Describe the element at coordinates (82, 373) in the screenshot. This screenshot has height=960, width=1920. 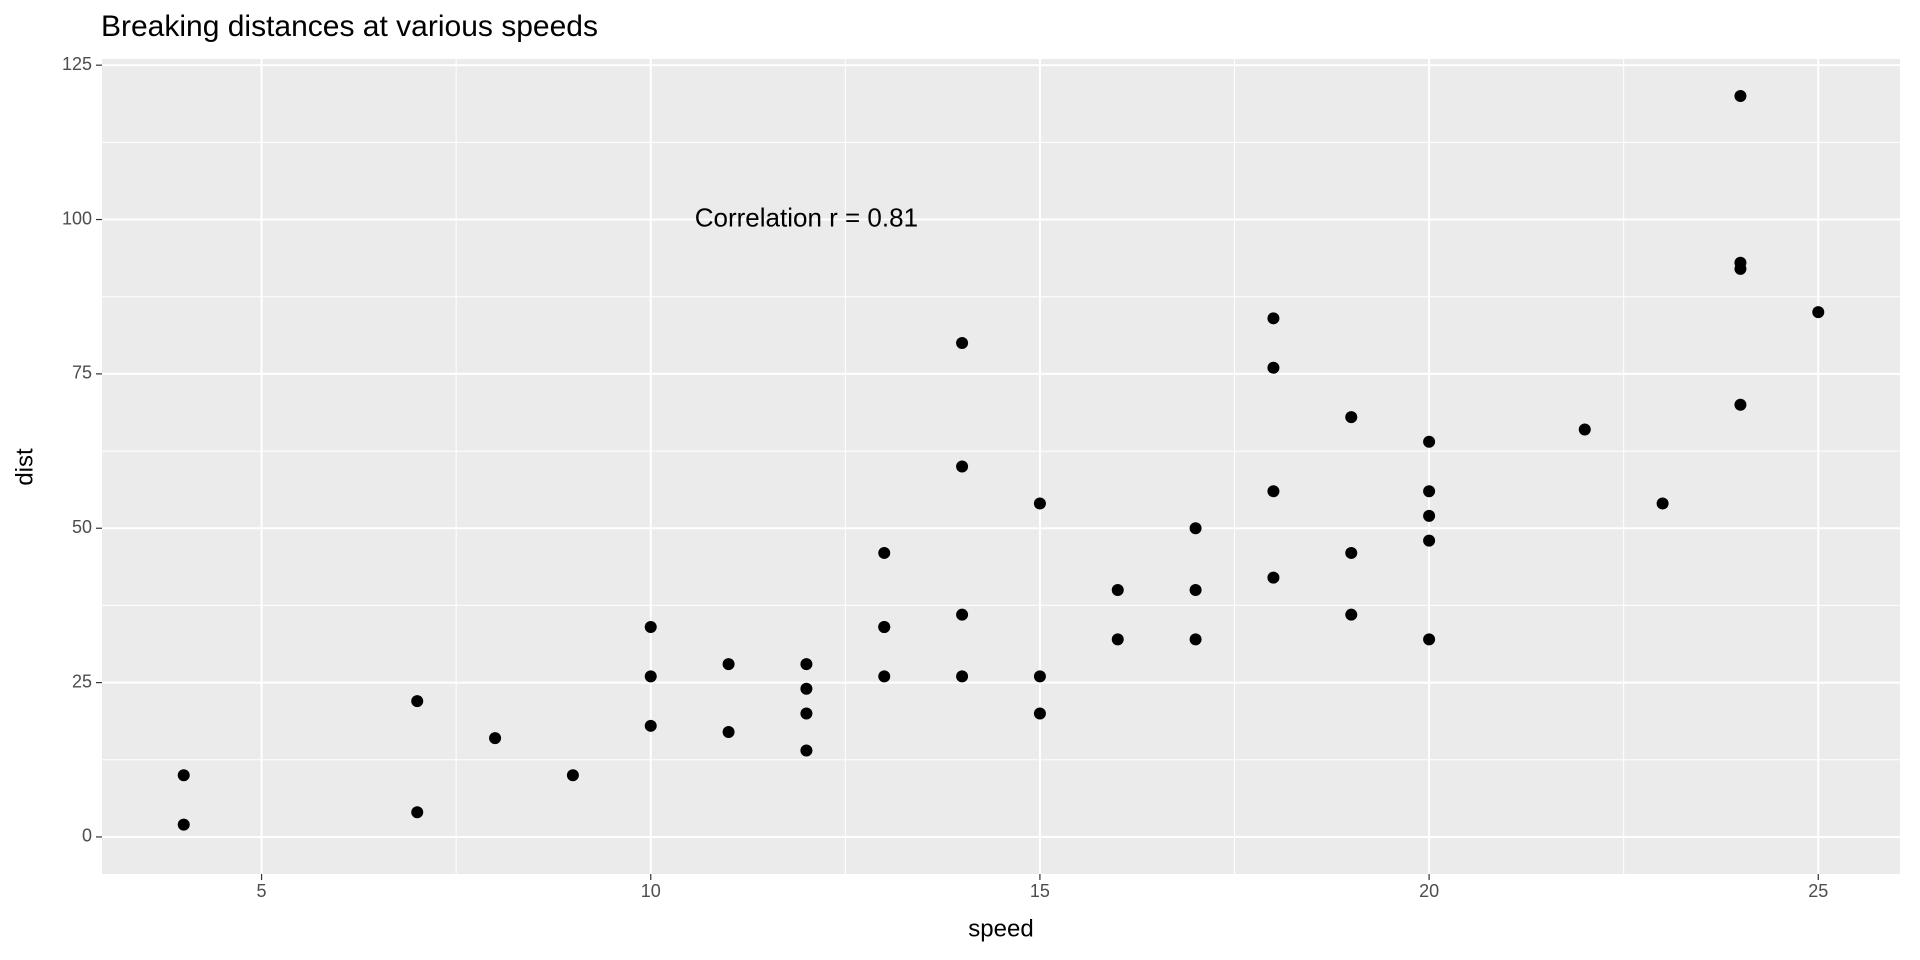
I see `y-tick-label: 75` at that location.